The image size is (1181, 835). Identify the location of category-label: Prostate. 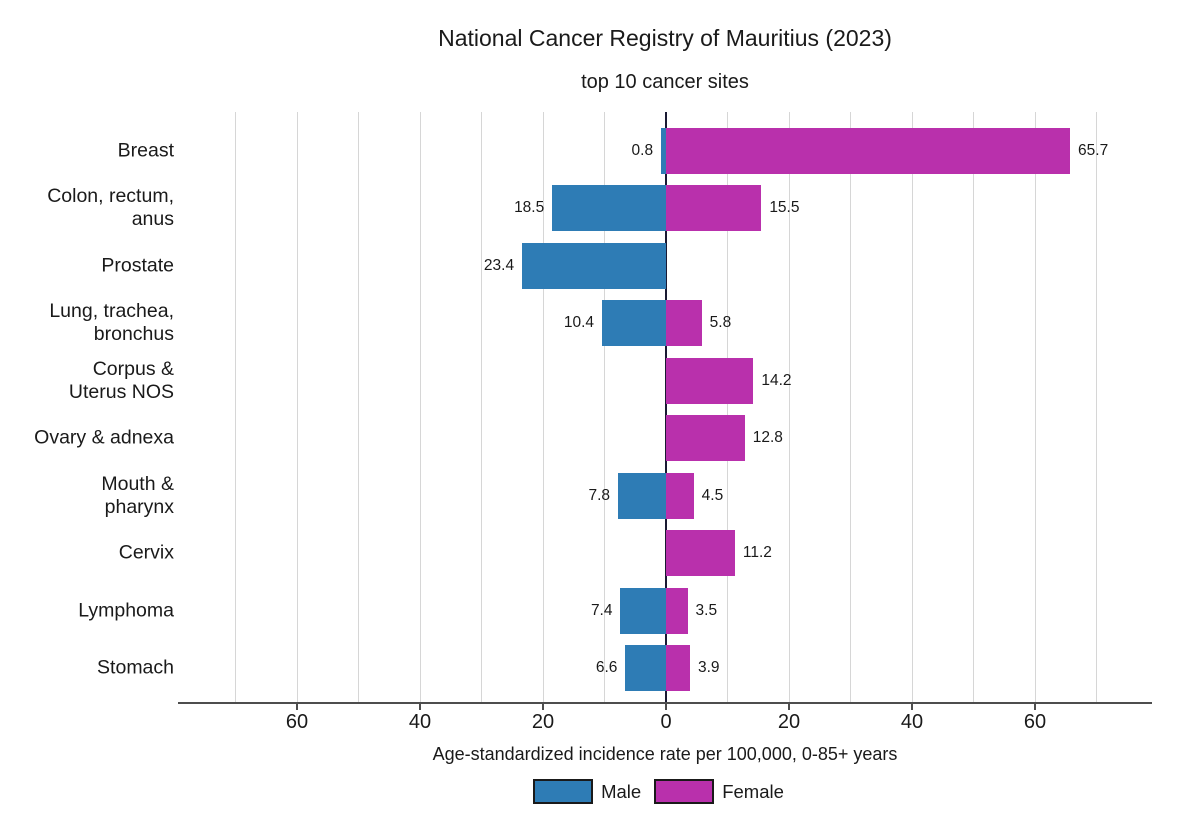
(137, 265).